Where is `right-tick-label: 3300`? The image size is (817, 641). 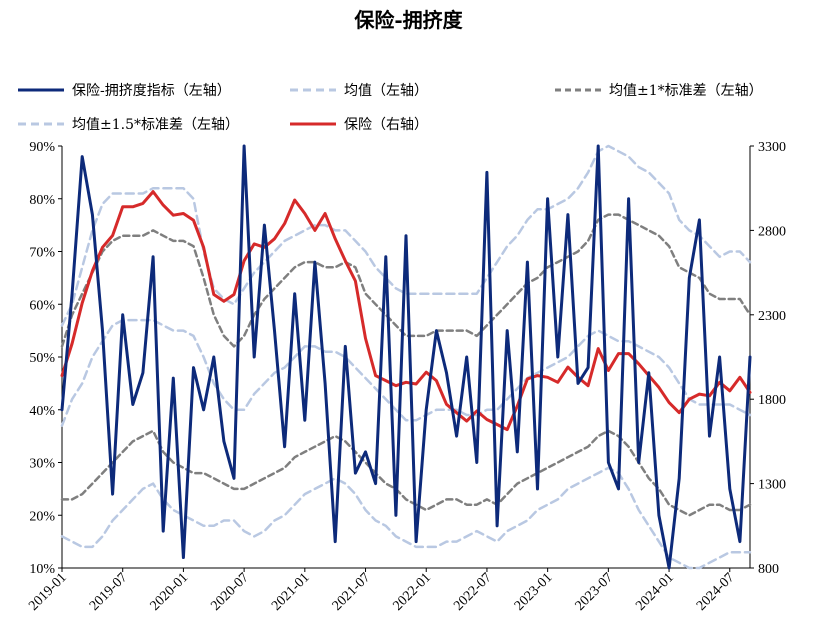
right-tick-label: 3300 is located at coordinates (772, 147).